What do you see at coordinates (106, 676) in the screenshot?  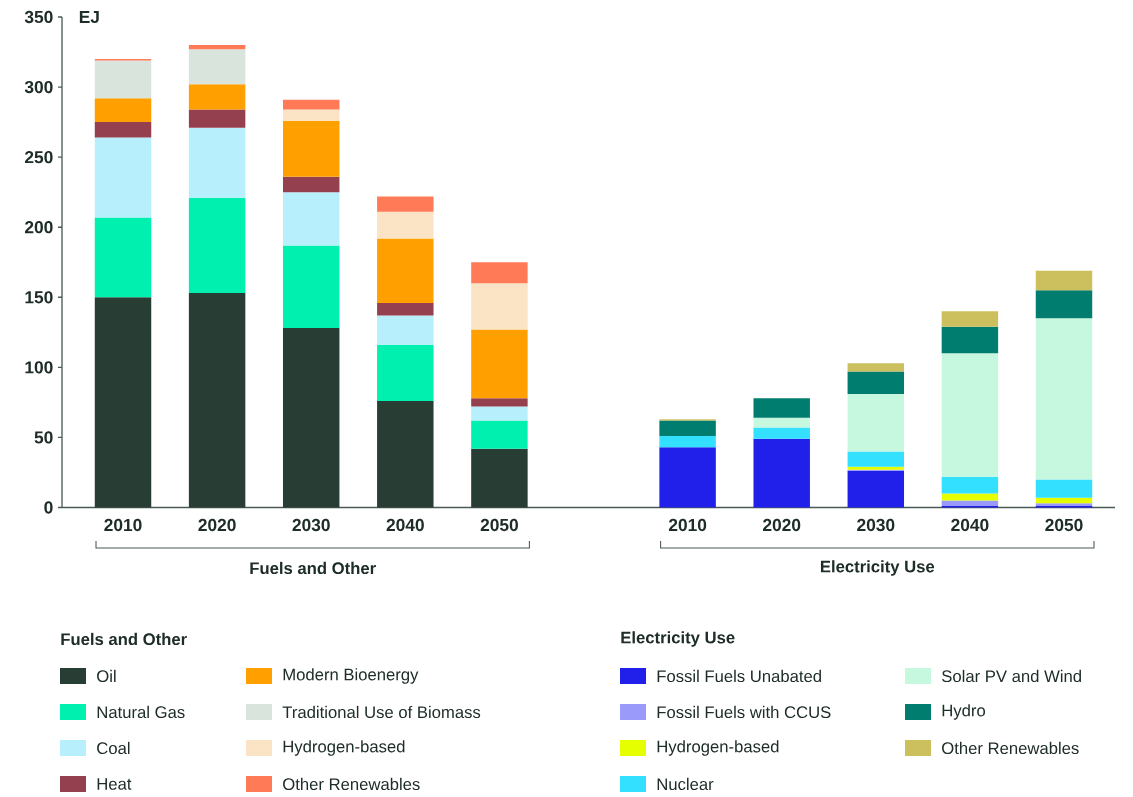 I see `legend-label: Oil` at bounding box center [106, 676].